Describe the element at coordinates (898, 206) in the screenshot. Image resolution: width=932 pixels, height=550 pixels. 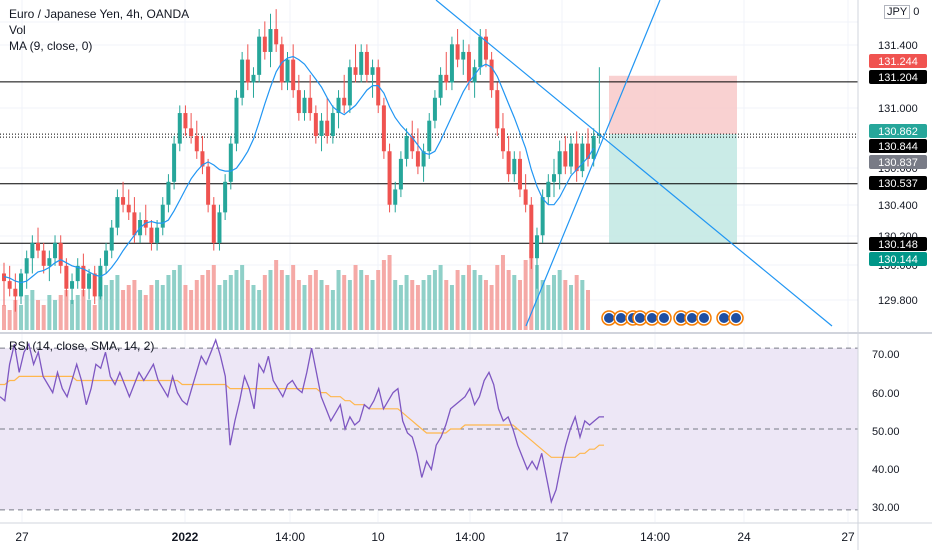
I see `price-tick-label: 130.400` at that location.